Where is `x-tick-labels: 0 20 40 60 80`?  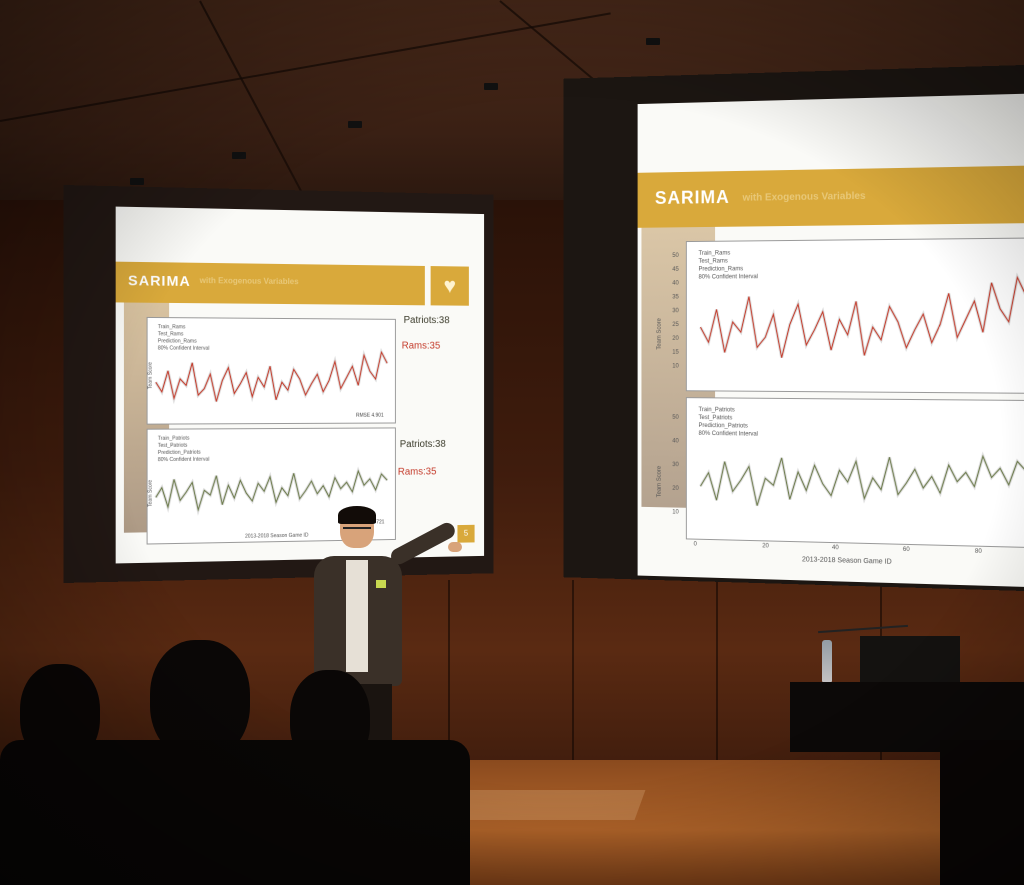 x-tick-labels: 0 20 40 60 80 is located at coordinates (831, 99).